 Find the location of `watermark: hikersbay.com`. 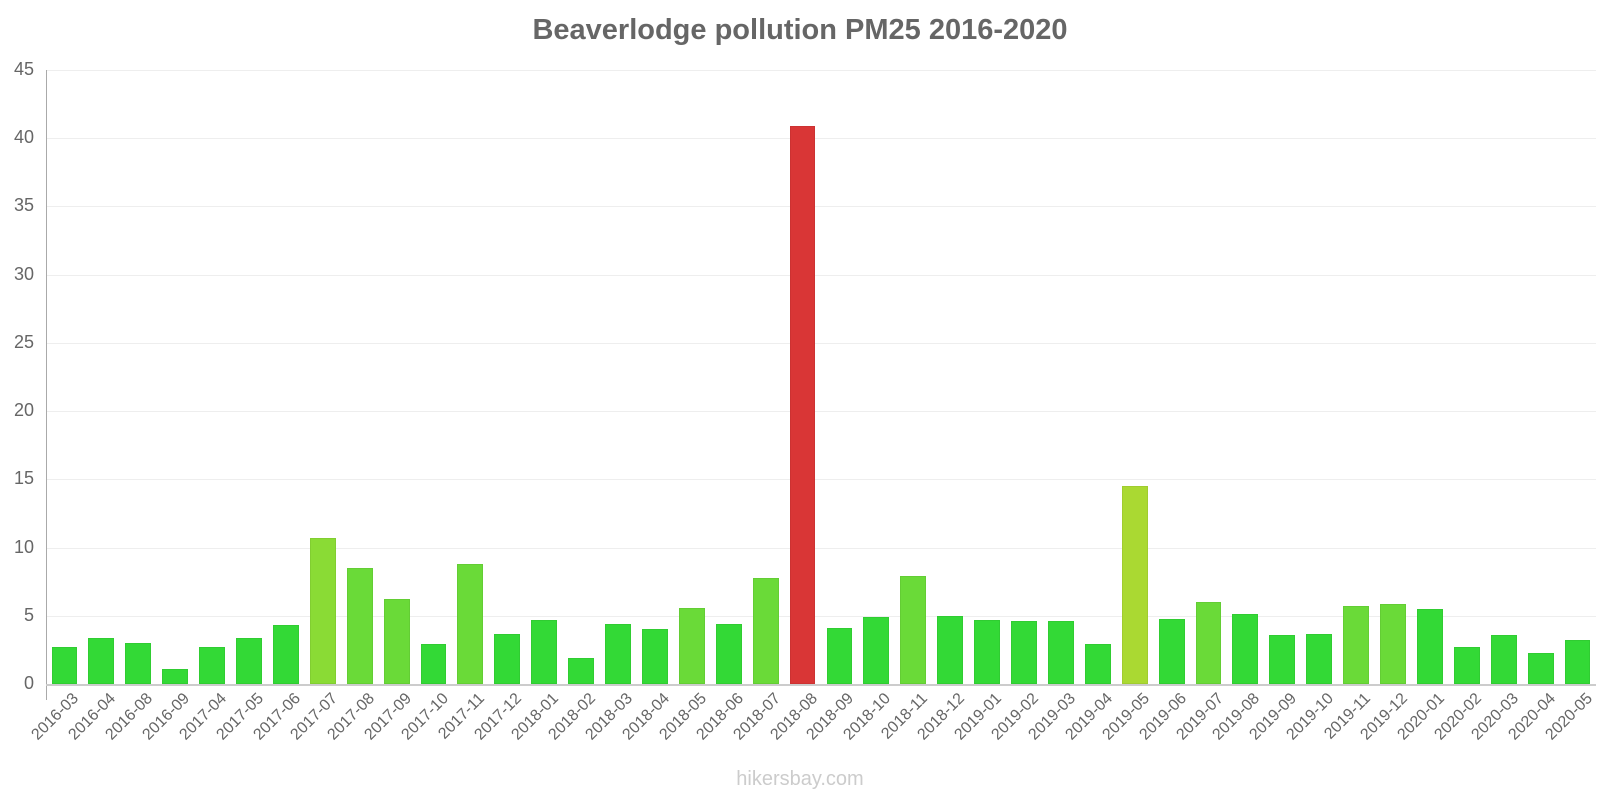

watermark: hikersbay.com is located at coordinates (800, 779).